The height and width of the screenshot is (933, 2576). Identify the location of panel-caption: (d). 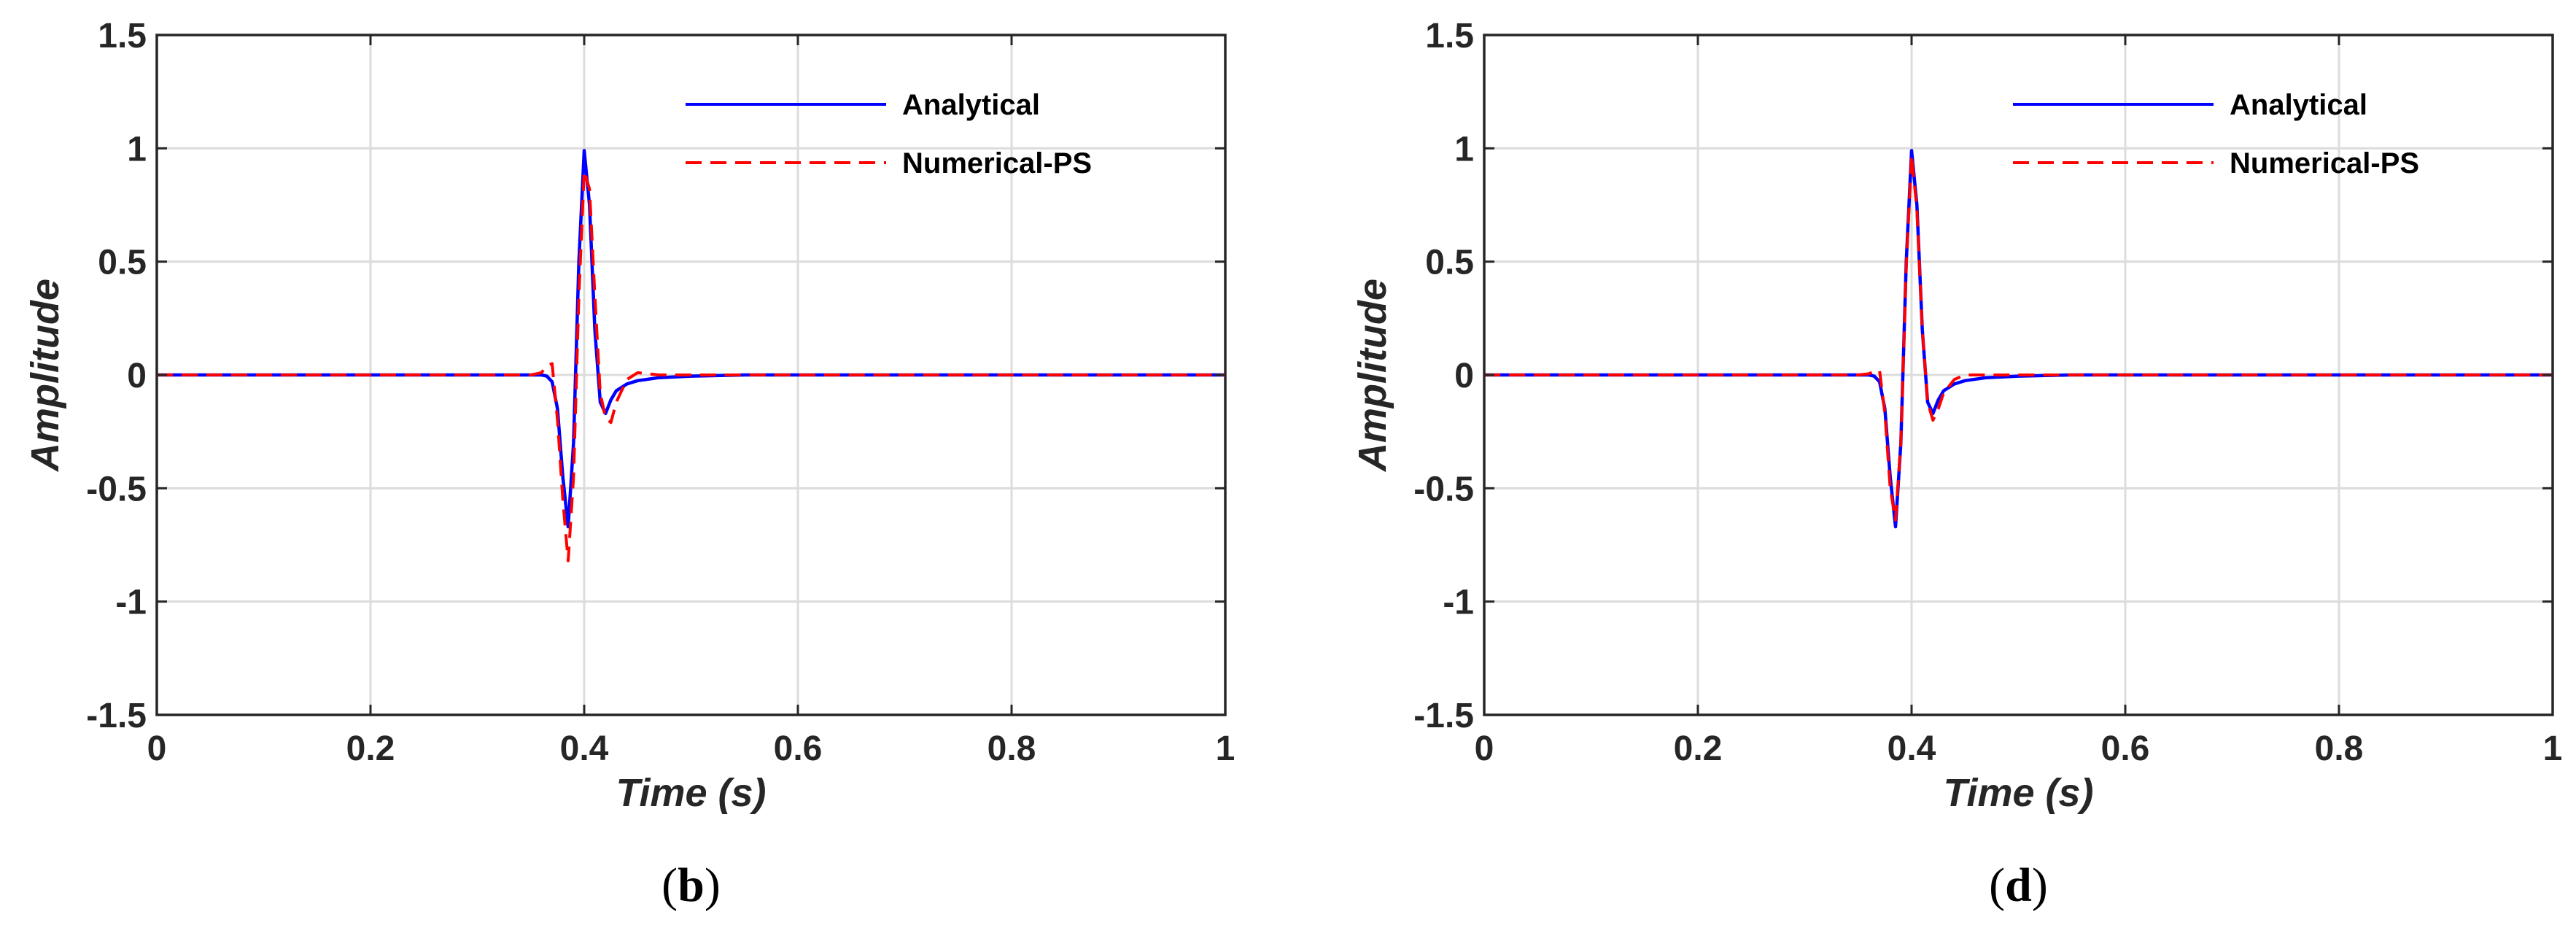
(2019, 885).